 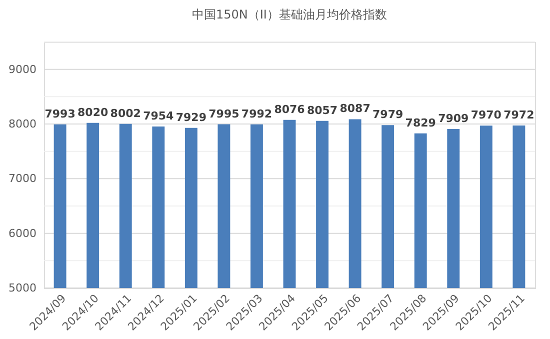 What do you see at coordinates (322, 110) in the screenshot?
I see `data-label: 8057` at bounding box center [322, 110].